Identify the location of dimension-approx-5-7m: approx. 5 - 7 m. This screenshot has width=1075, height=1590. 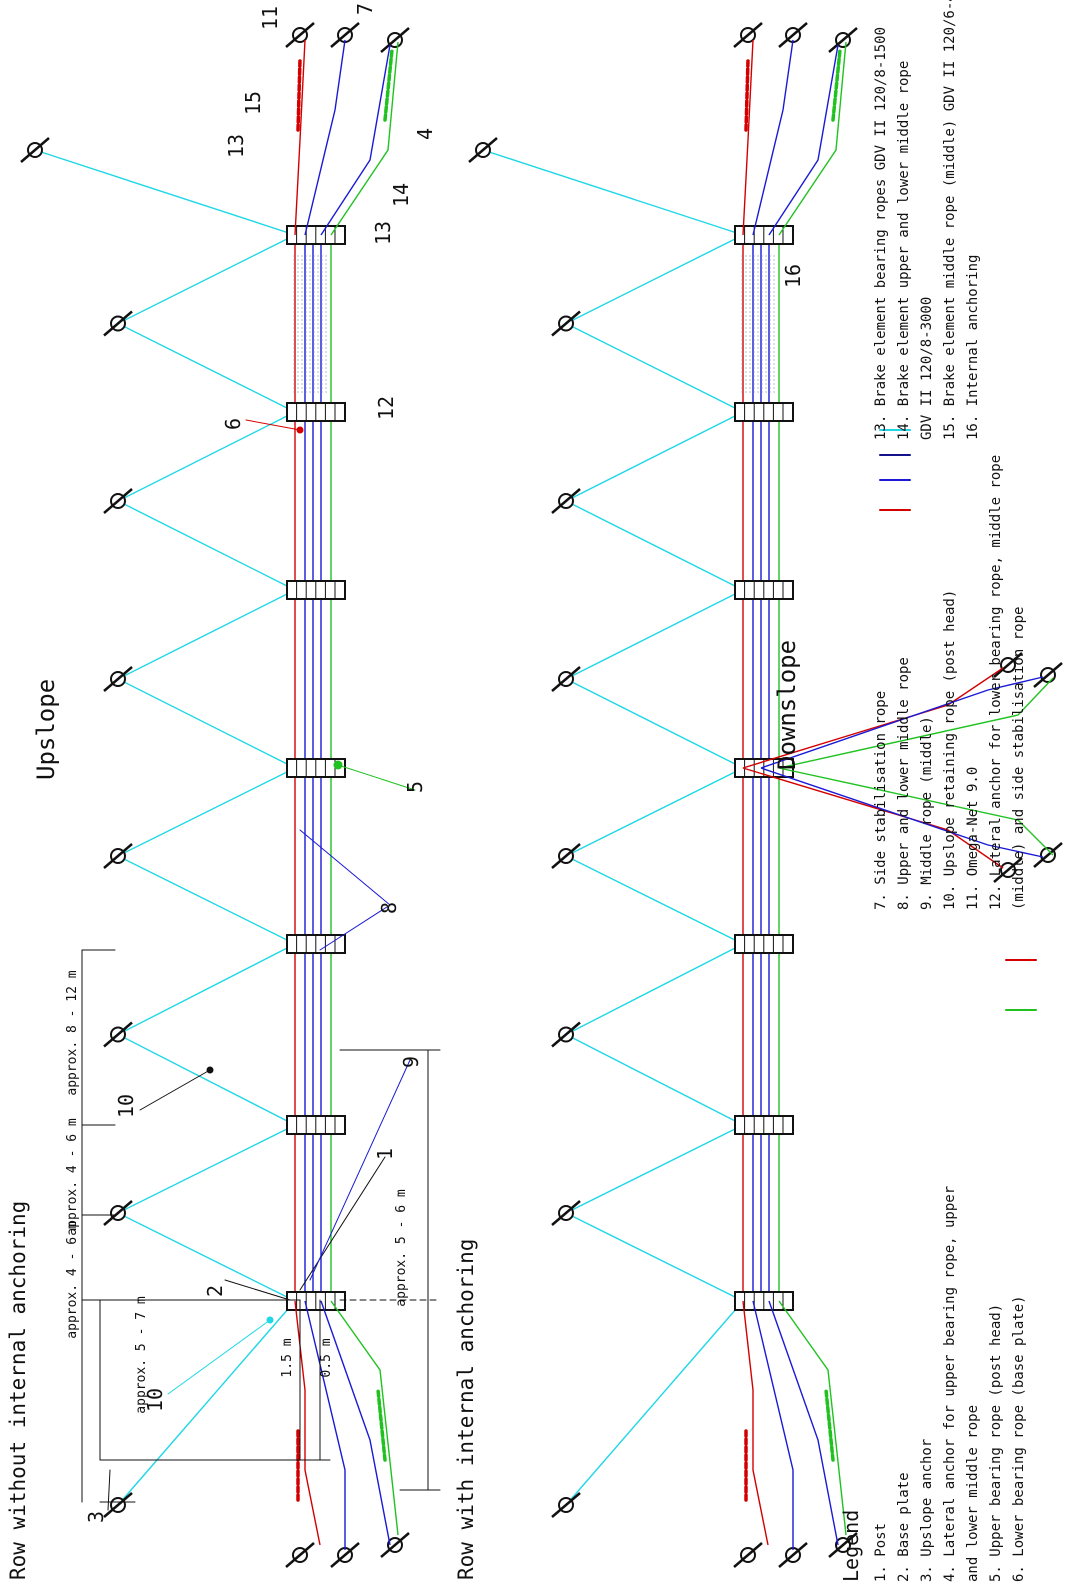
(141, 1355).